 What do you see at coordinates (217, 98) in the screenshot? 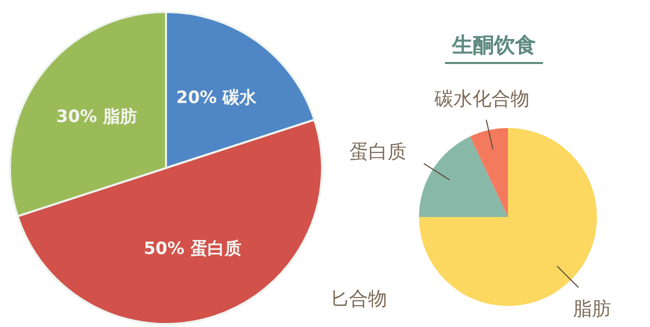
I see `slice-label: 20% 碳水` at bounding box center [217, 98].